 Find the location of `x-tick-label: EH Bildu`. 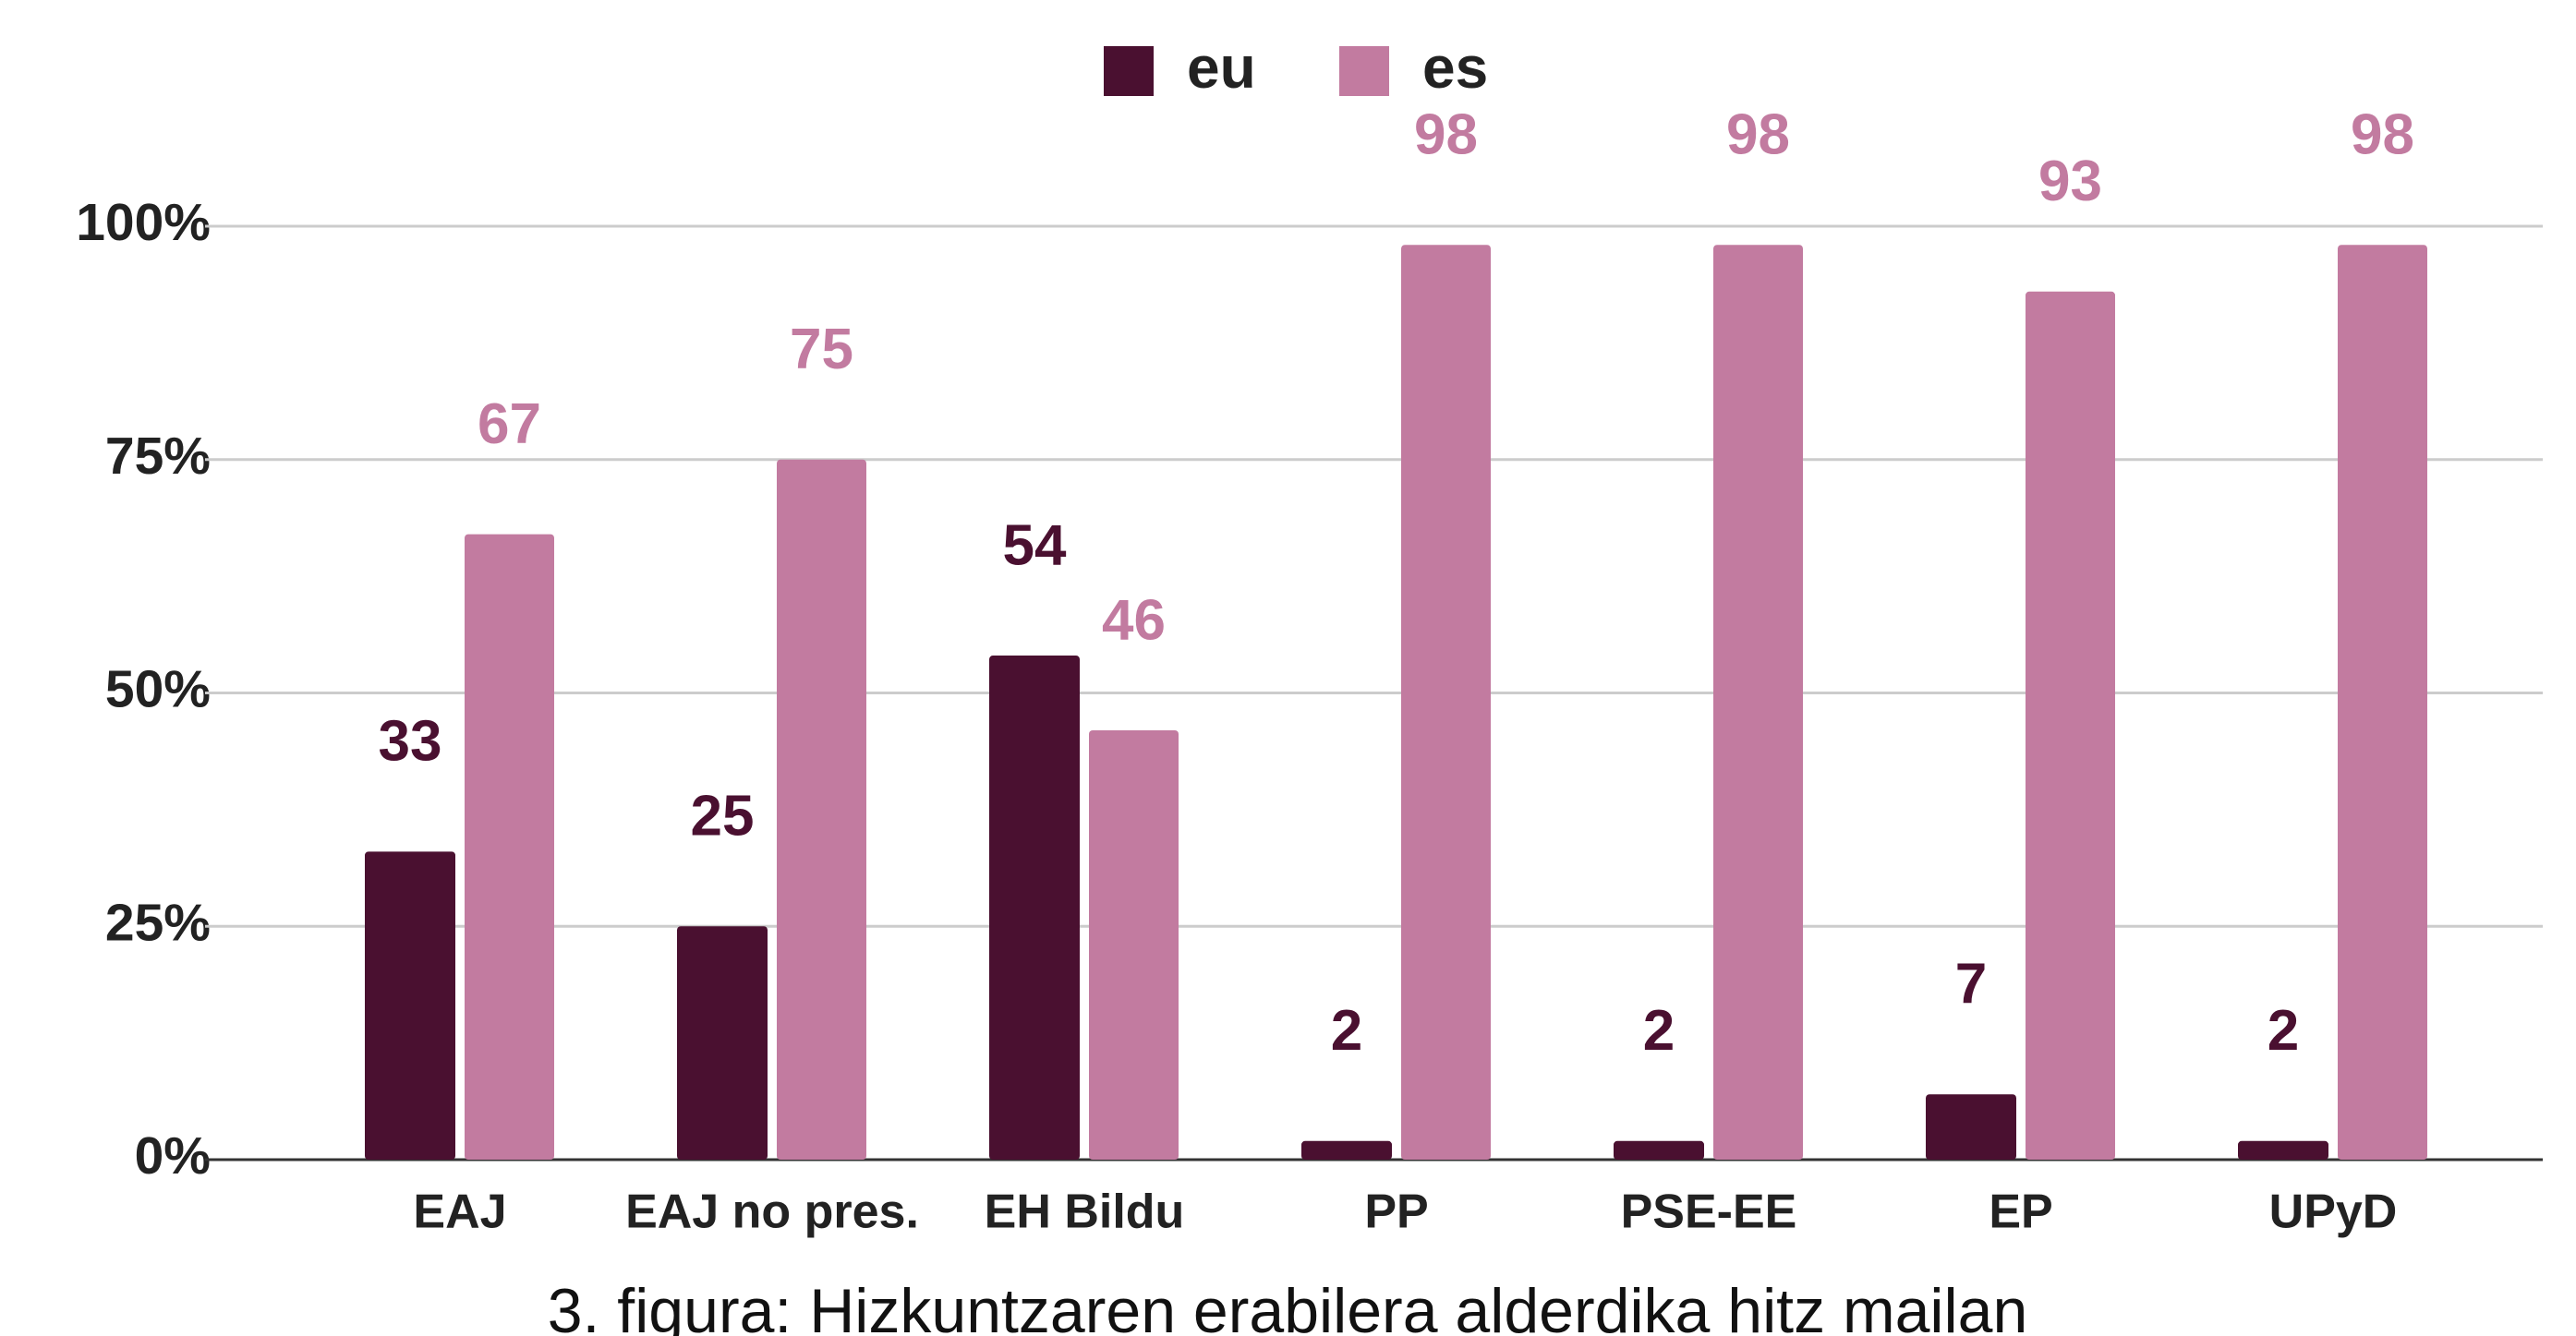

x-tick-label: EH Bildu is located at coordinates (1085, 1212).